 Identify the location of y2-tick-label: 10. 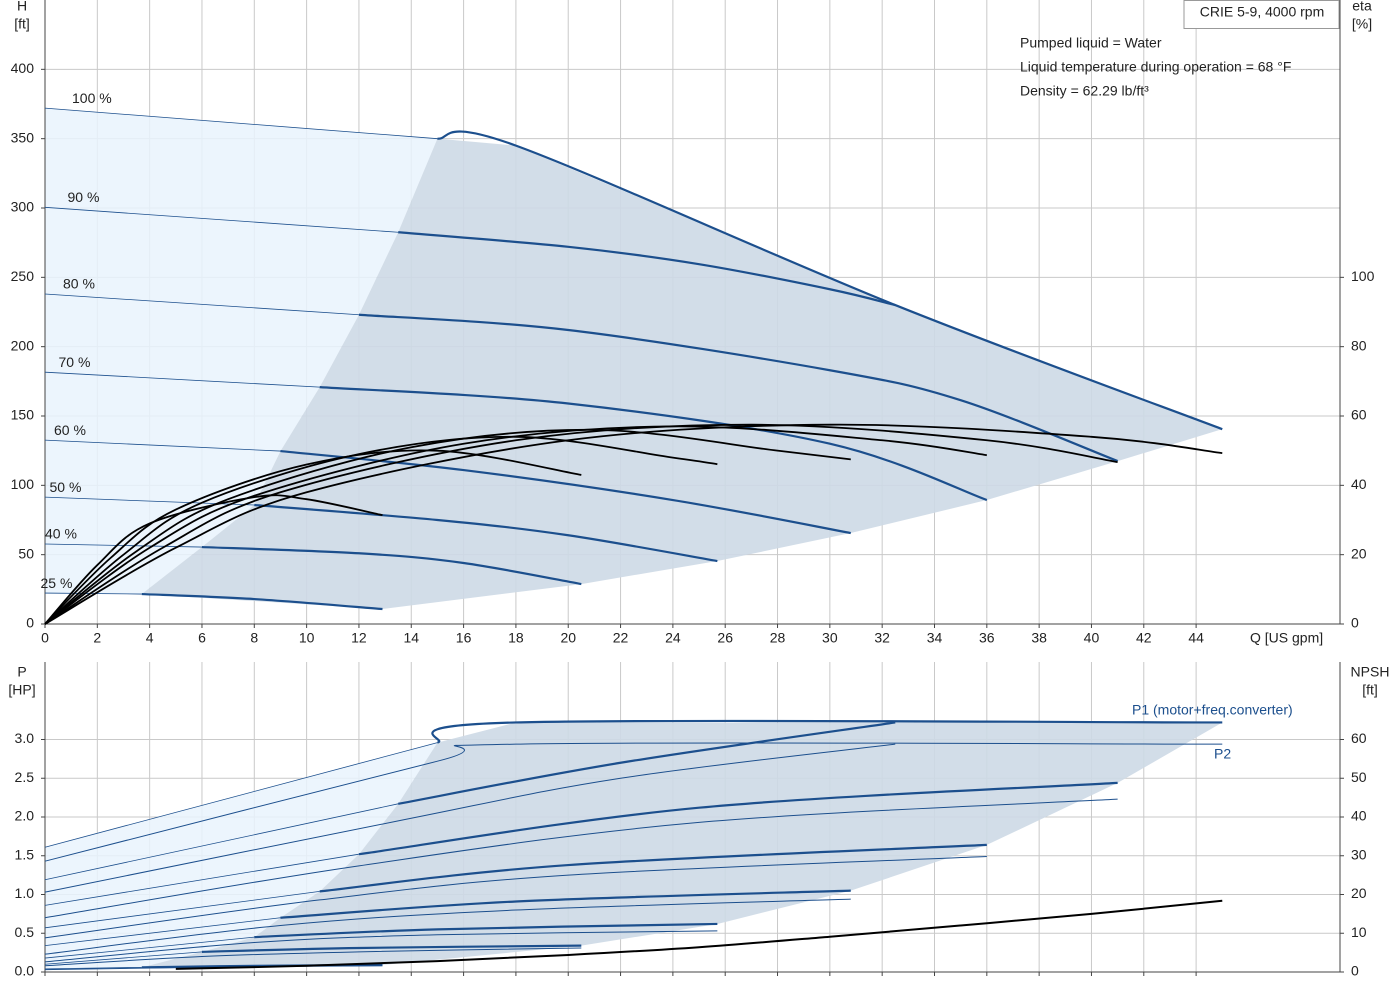
(1359, 932).